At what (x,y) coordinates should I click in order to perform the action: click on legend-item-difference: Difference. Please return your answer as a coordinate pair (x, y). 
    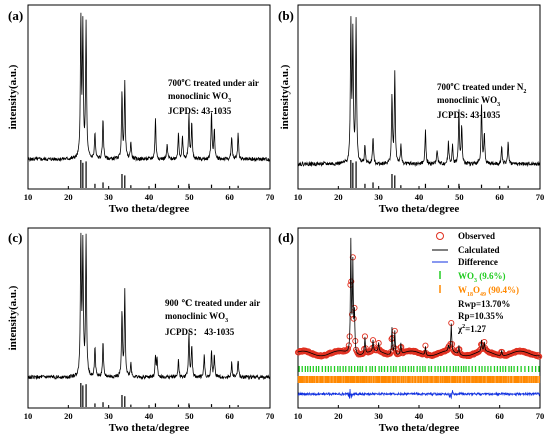
    Looking at the image, I should click on (465, 262).